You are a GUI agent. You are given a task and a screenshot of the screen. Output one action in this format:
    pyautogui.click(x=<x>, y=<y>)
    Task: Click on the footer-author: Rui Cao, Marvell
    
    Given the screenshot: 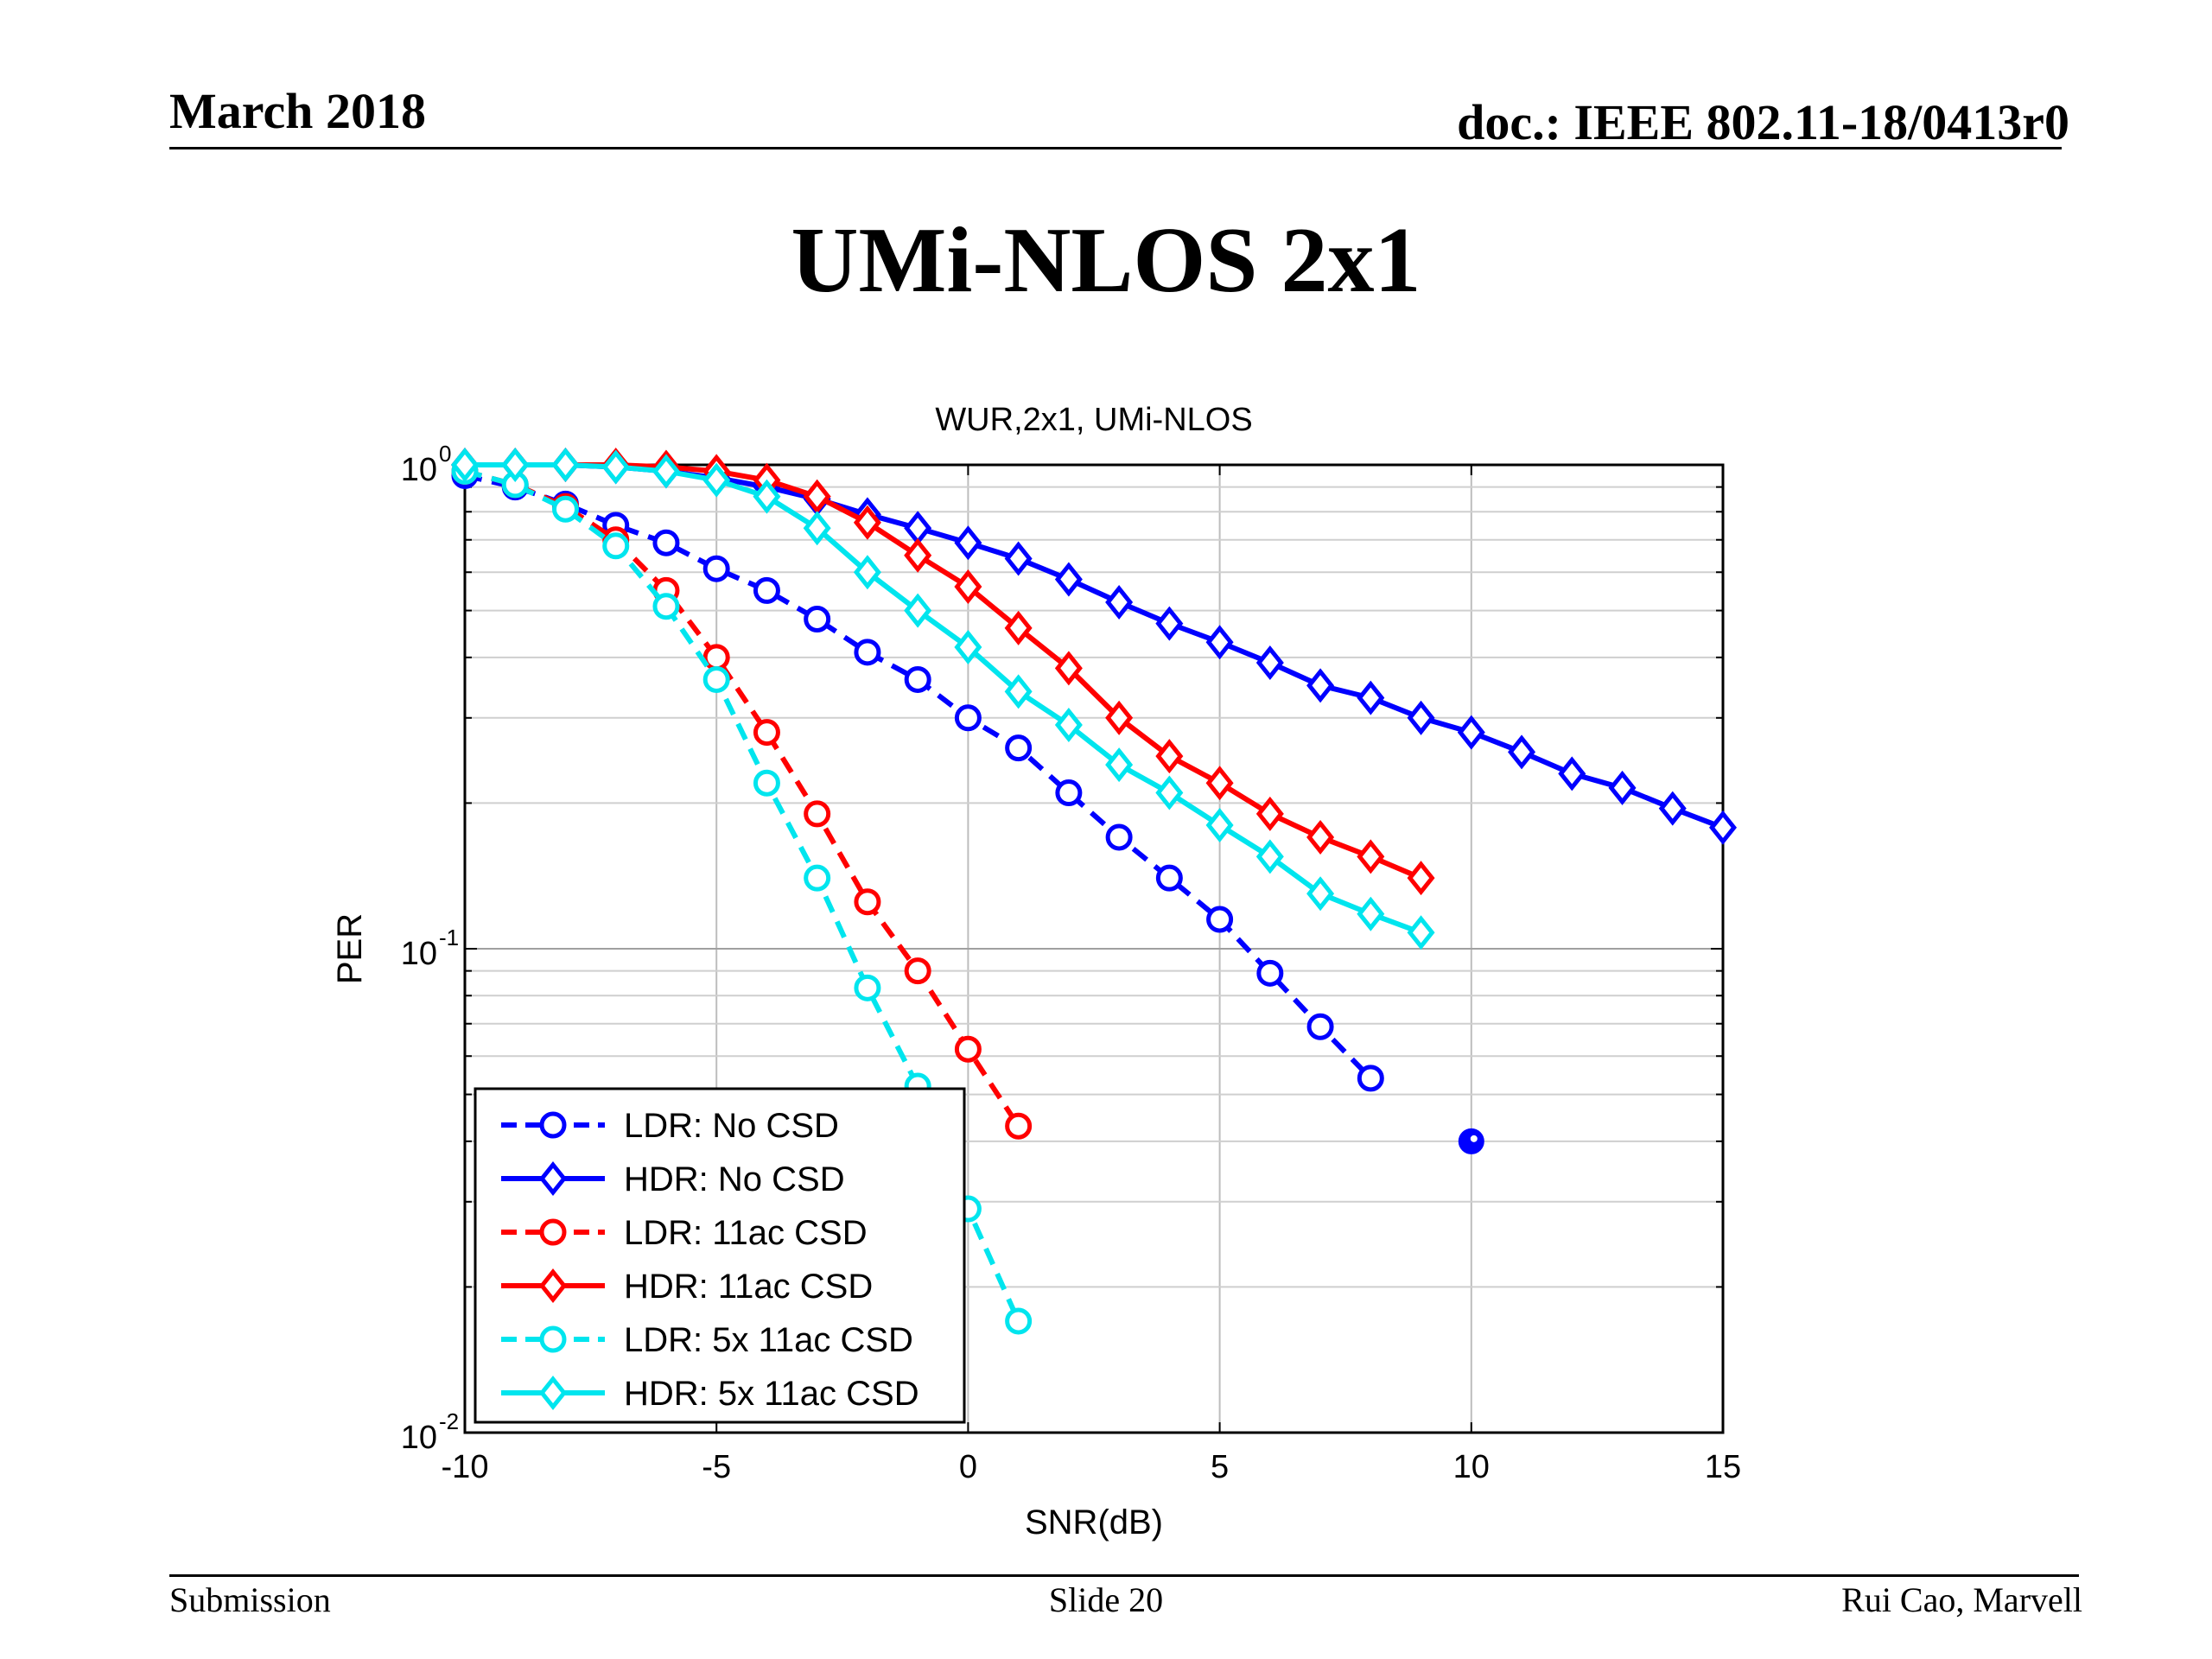 What is the action you would take?
    pyautogui.click(x=1962, y=1599)
    